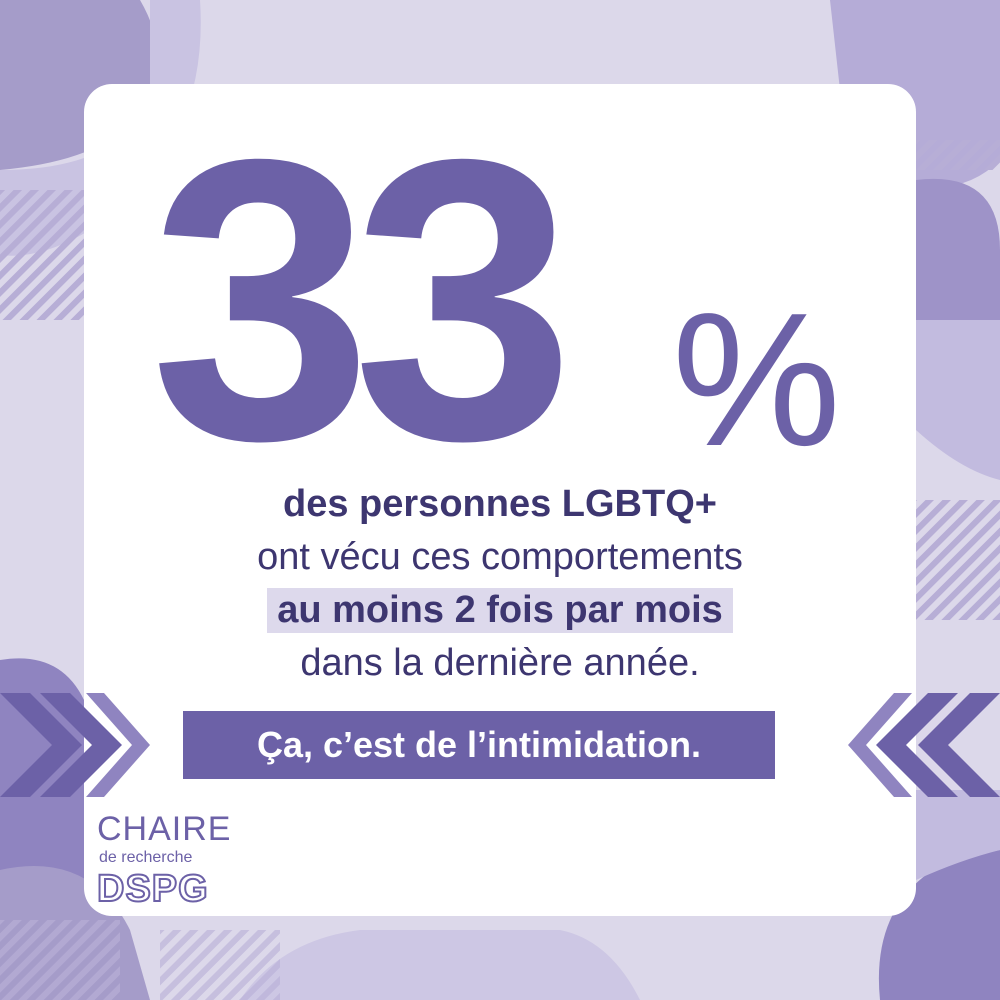 The width and height of the screenshot is (1000, 1000). What do you see at coordinates (152, 889) in the screenshot?
I see `logo-acronym: DSPG` at bounding box center [152, 889].